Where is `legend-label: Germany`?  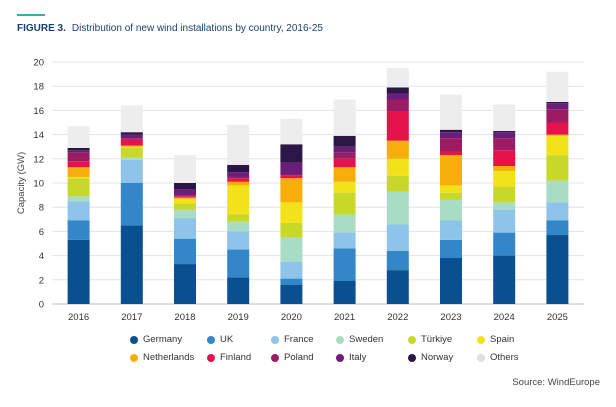 legend-label: Germany is located at coordinates (163, 339).